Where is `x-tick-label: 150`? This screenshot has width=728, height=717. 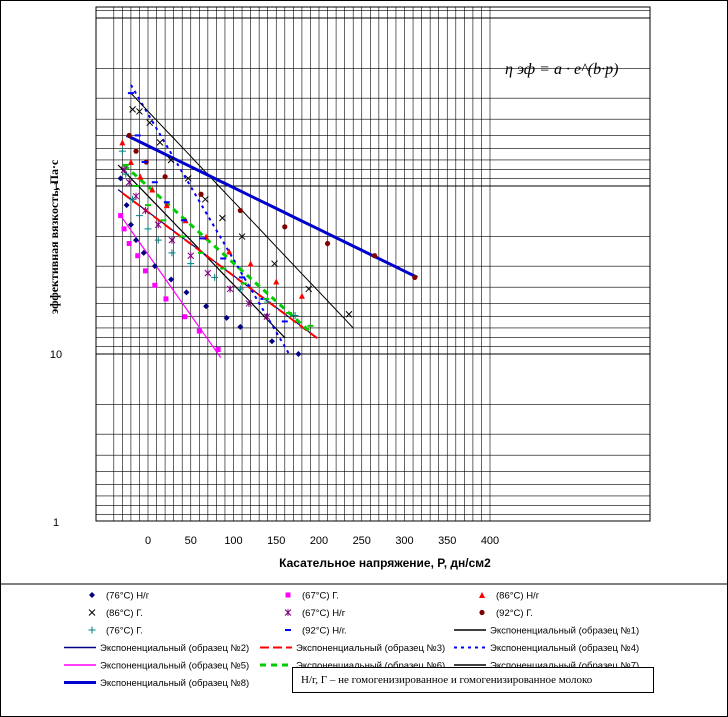
x-tick-label: 150 is located at coordinates (276, 541).